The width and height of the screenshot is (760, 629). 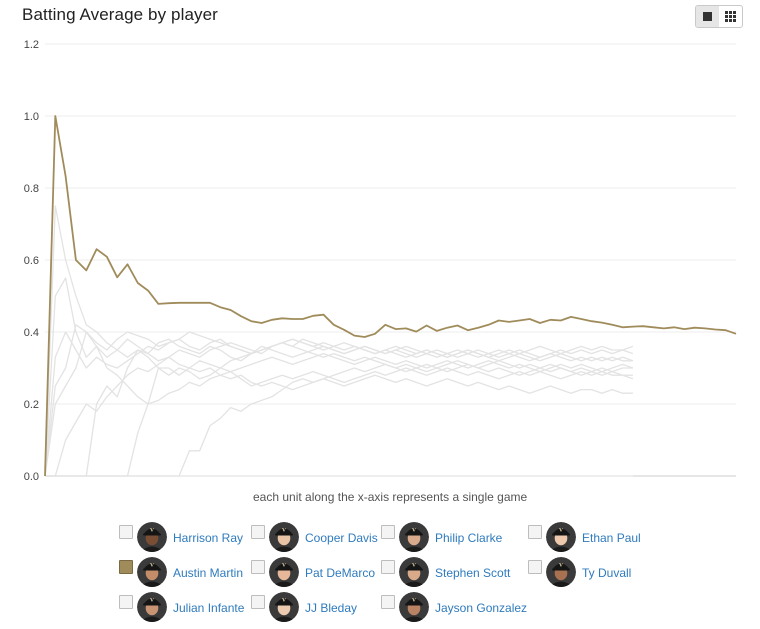 I want to click on single-chart-button, so click(x=707, y=16).